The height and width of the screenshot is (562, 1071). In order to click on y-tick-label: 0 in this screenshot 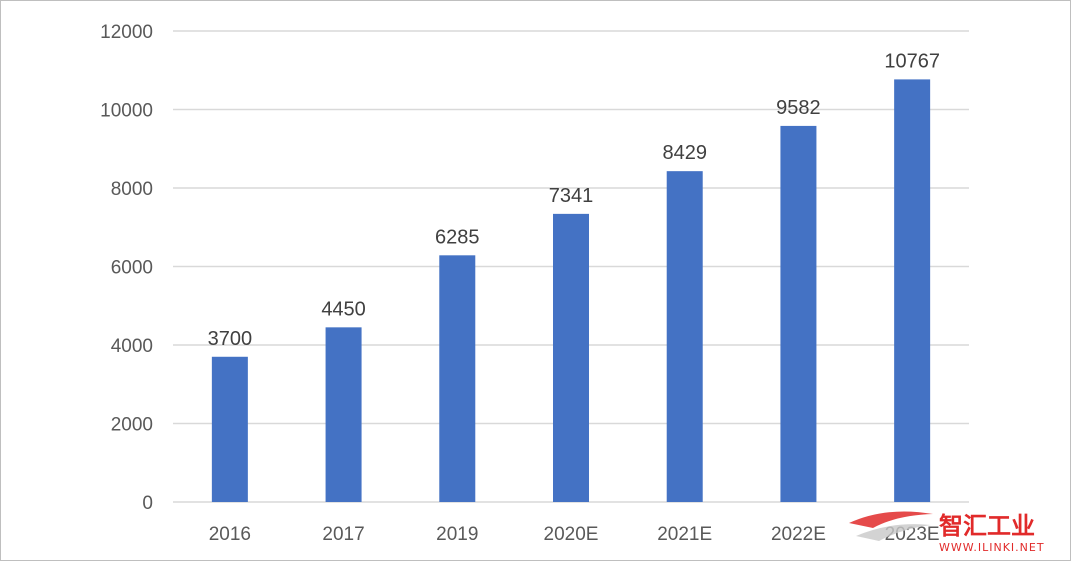, I will do `click(147, 503)`.